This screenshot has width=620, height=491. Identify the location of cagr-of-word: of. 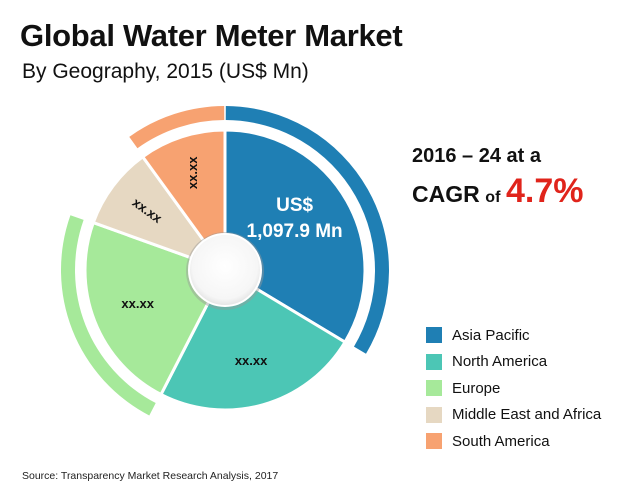
(493, 197).